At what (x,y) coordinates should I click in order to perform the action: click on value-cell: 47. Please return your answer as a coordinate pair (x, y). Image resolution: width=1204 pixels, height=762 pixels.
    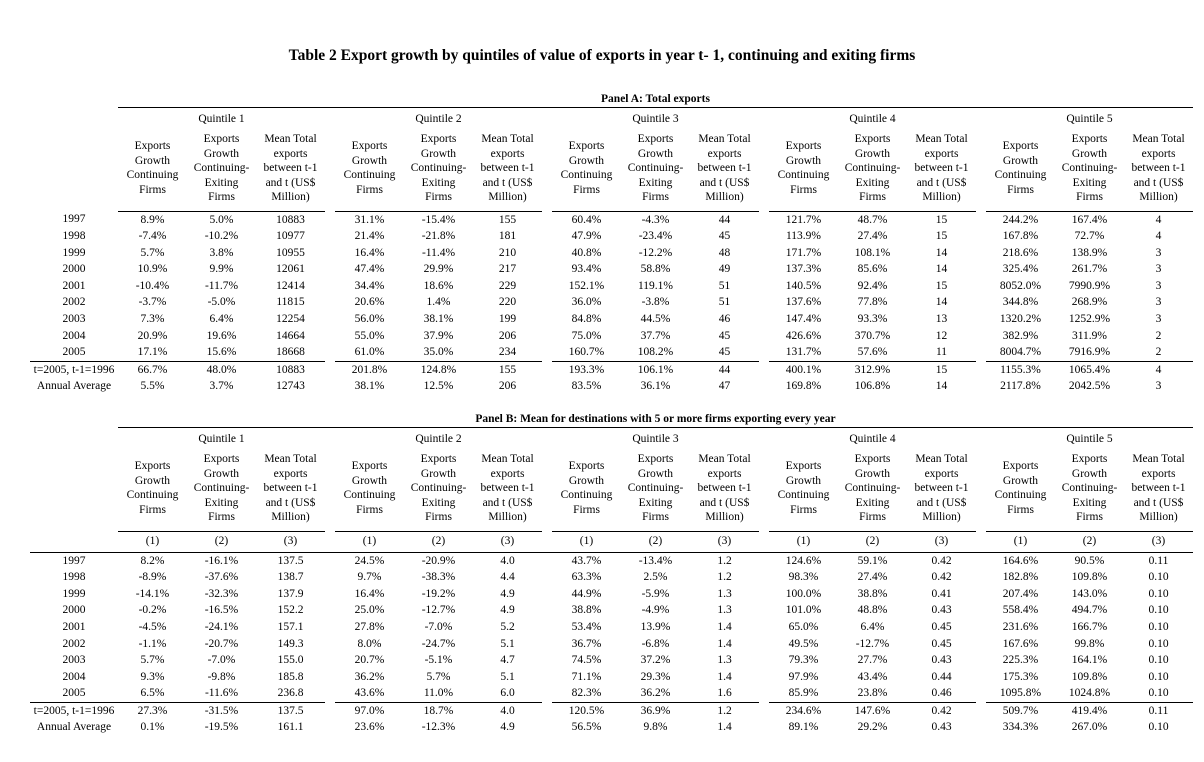
    Looking at the image, I should click on (724, 386).